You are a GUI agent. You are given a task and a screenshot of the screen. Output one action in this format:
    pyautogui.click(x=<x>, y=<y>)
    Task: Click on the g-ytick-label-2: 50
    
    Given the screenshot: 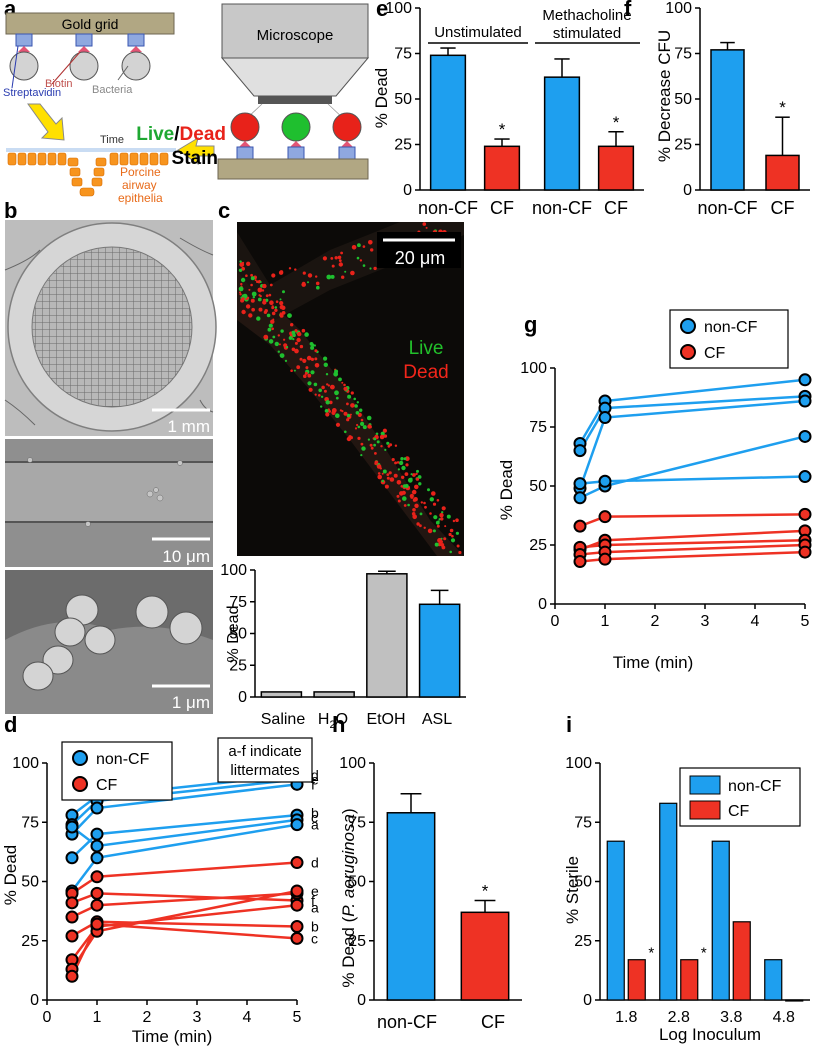 What is the action you would take?
    pyautogui.click(x=538, y=486)
    